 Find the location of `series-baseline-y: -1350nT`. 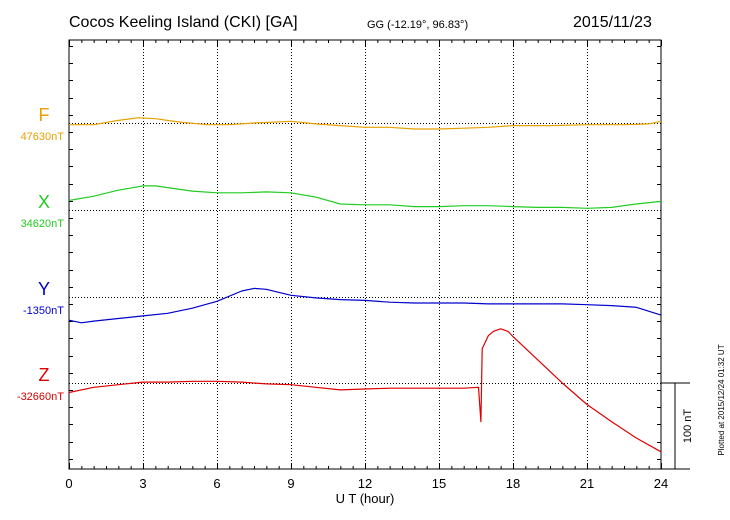

series-baseline-y: -1350nT is located at coordinates (43, 311).